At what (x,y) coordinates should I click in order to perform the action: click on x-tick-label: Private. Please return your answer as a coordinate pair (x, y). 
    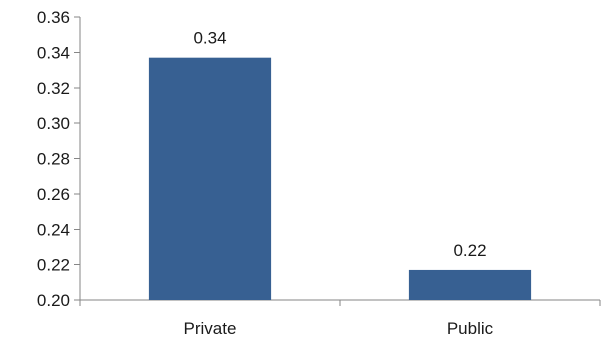
    Looking at the image, I should click on (210, 328).